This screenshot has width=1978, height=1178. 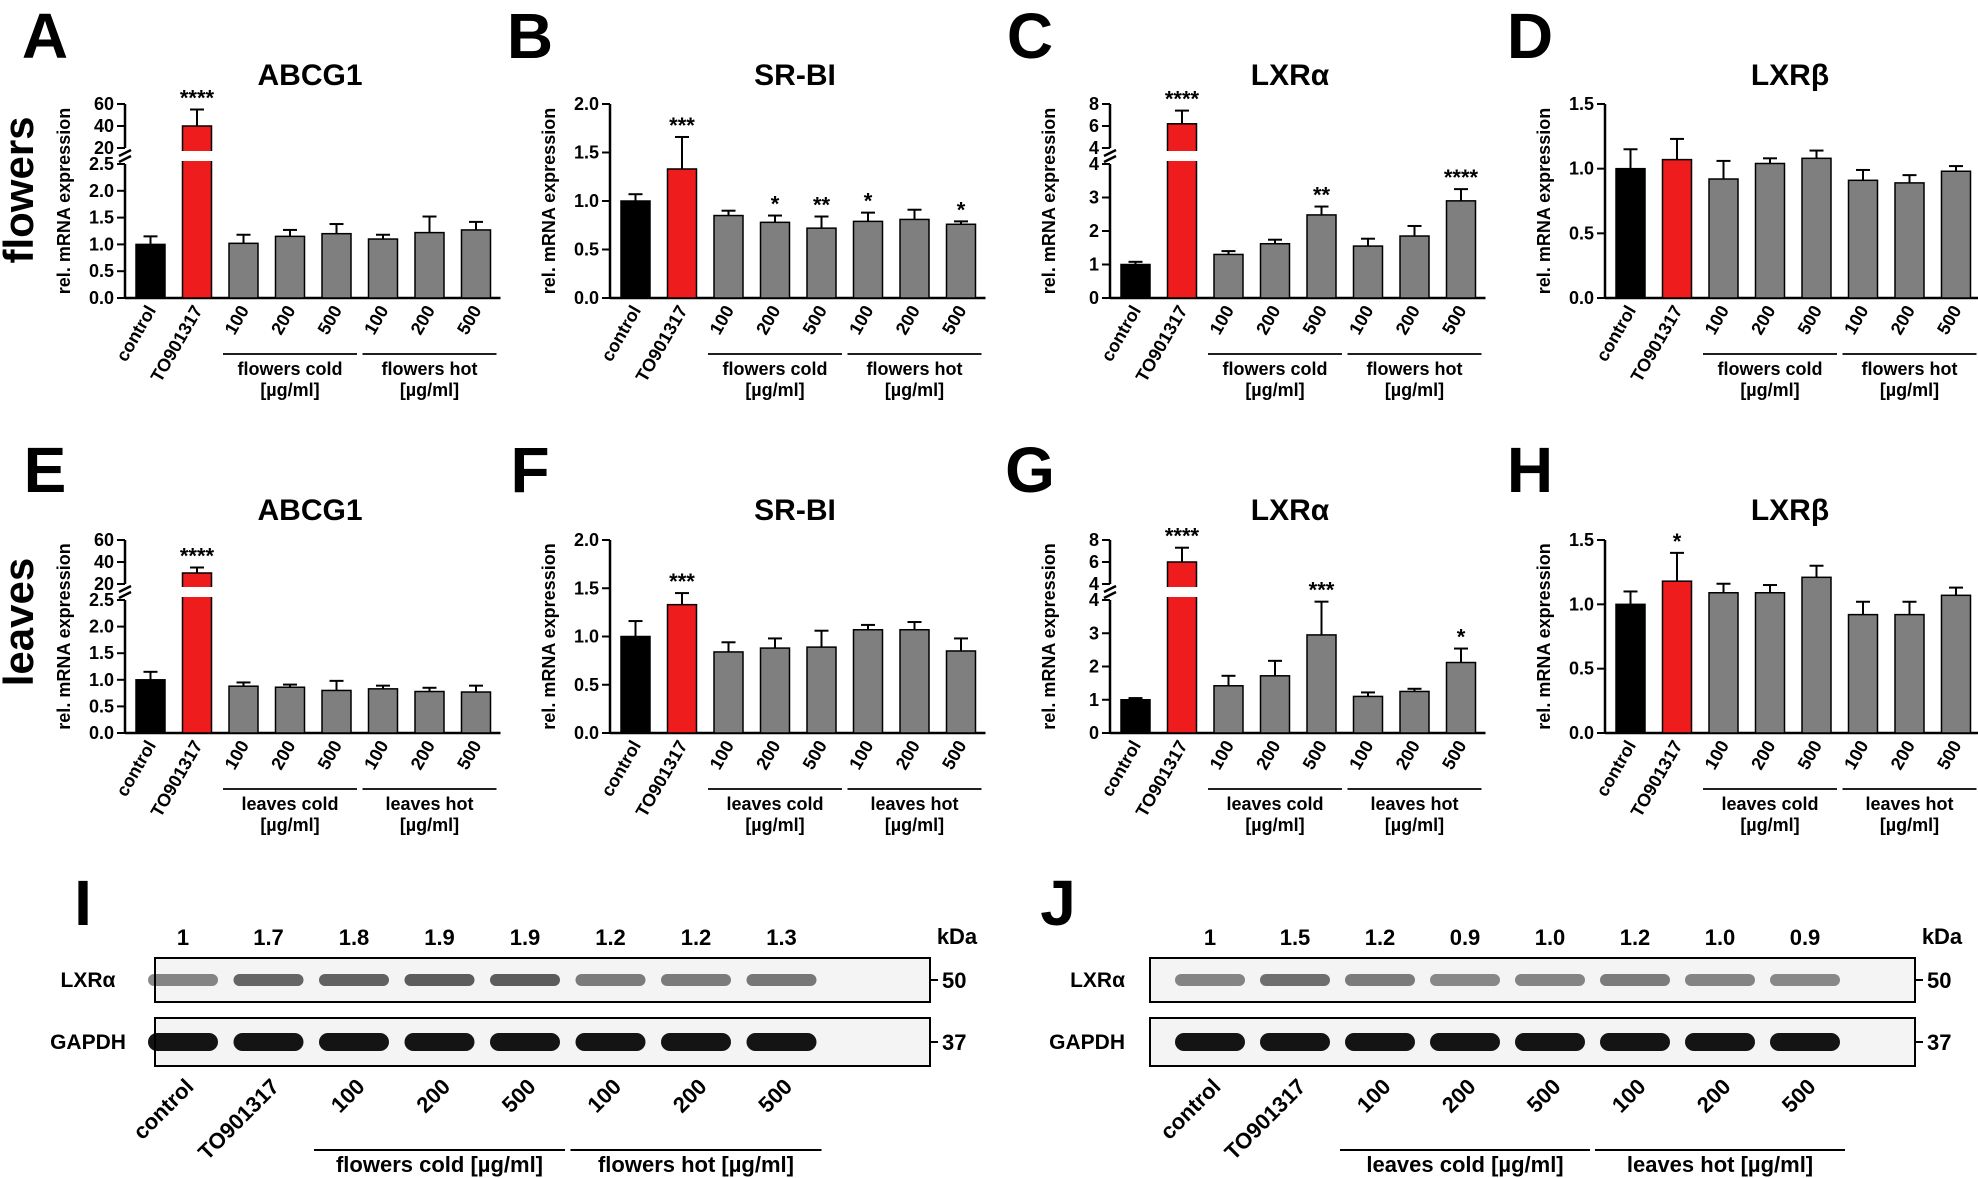 What do you see at coordinates (604, 1096) in the screenshot?
I see `lane-label: 100` at bounding box center [604, 1096].